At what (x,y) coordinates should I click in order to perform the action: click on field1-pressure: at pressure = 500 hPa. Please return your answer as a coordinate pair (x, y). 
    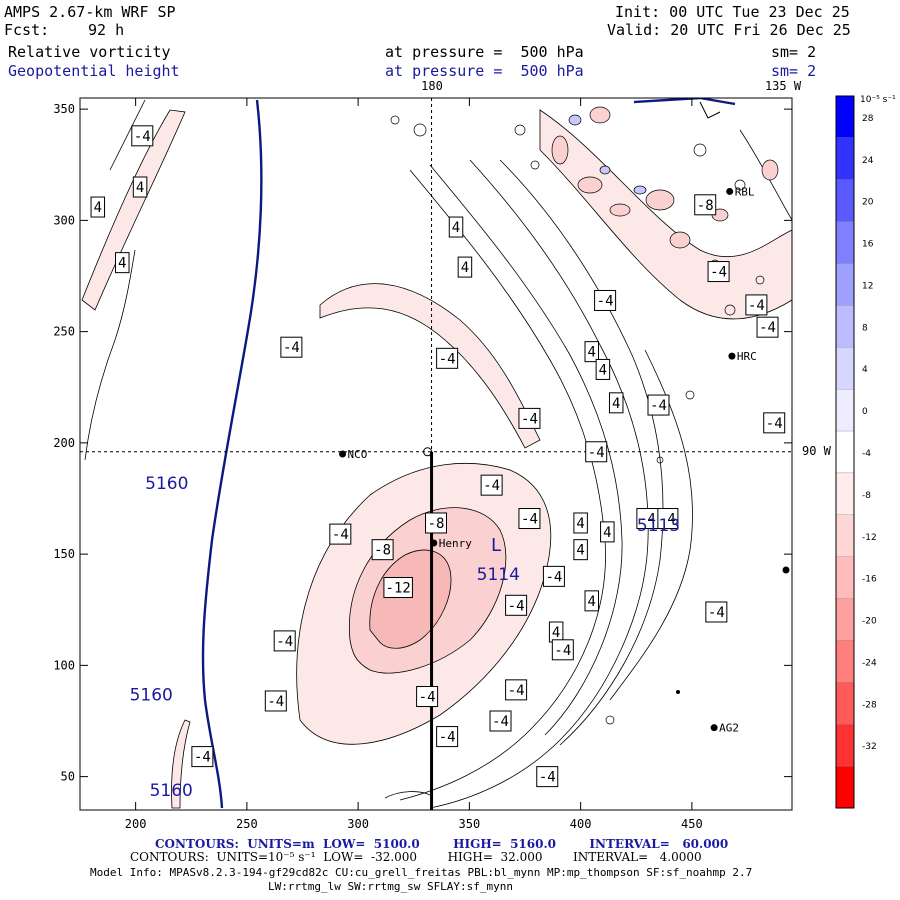
    Looking at the image, I should click on (484, 52).